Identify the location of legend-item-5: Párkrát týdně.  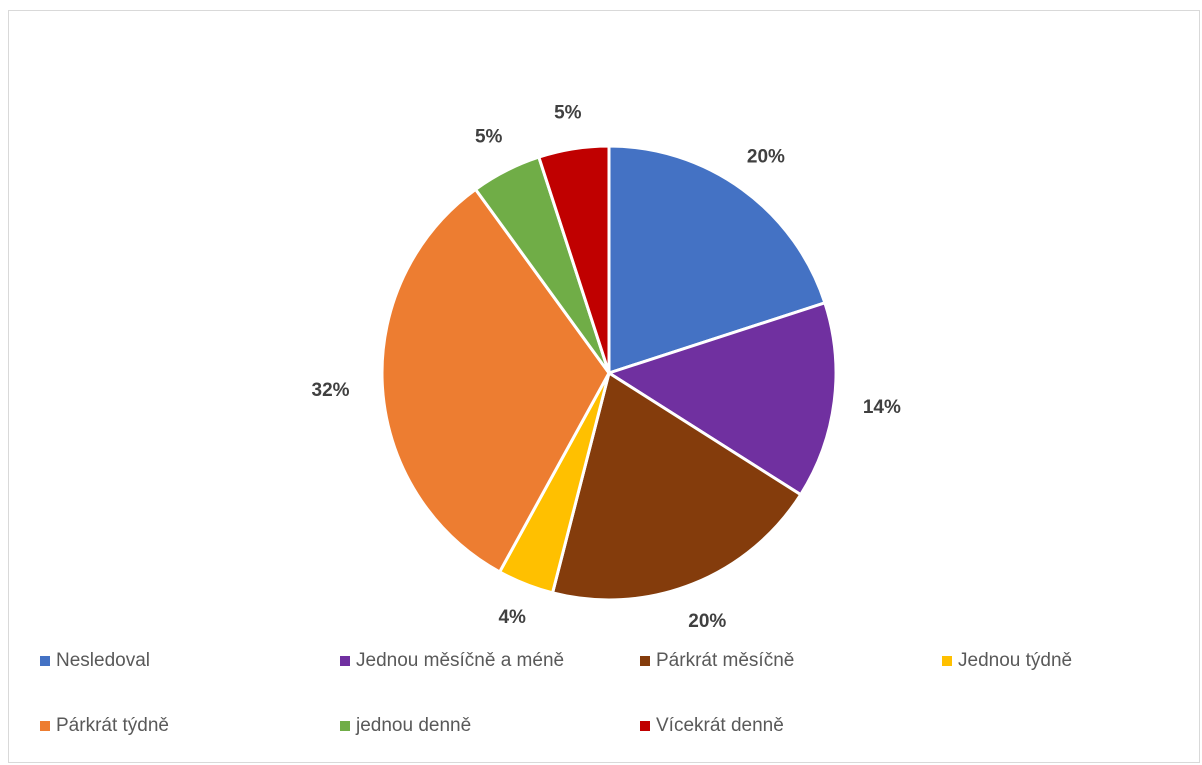
(104, 726).